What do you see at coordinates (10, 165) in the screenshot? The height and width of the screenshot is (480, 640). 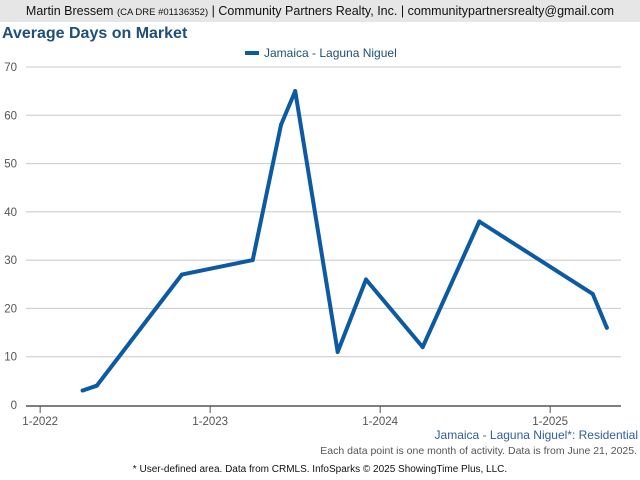 I see `y-tick-label: 50` at bounding box center [10, 165].